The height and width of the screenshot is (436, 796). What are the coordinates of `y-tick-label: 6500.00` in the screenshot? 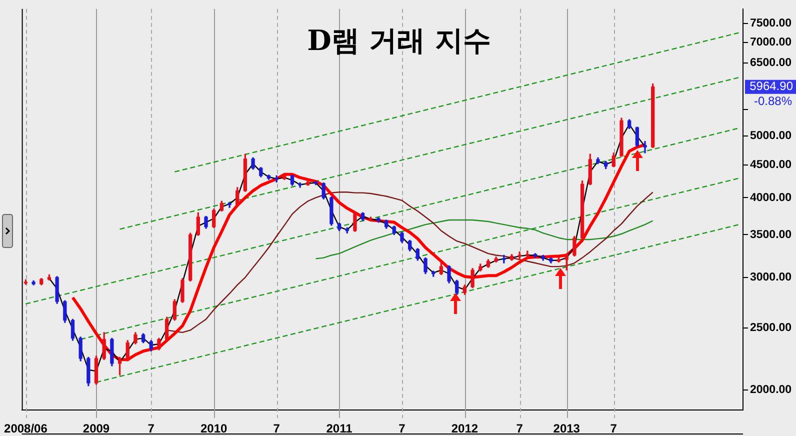 It's located at (771, 63).